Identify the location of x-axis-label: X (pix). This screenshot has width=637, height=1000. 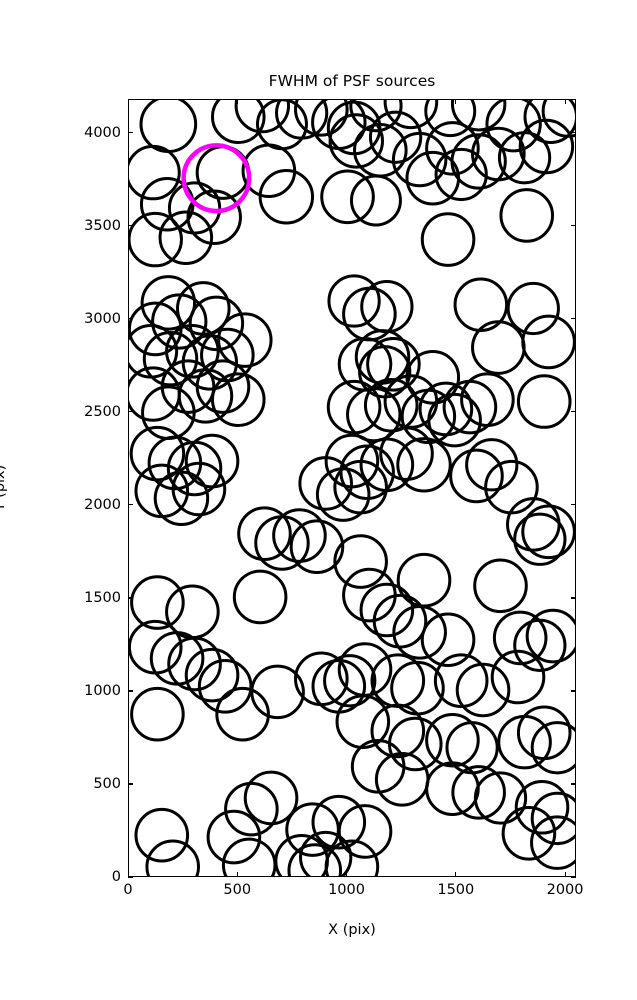
(352, 930).